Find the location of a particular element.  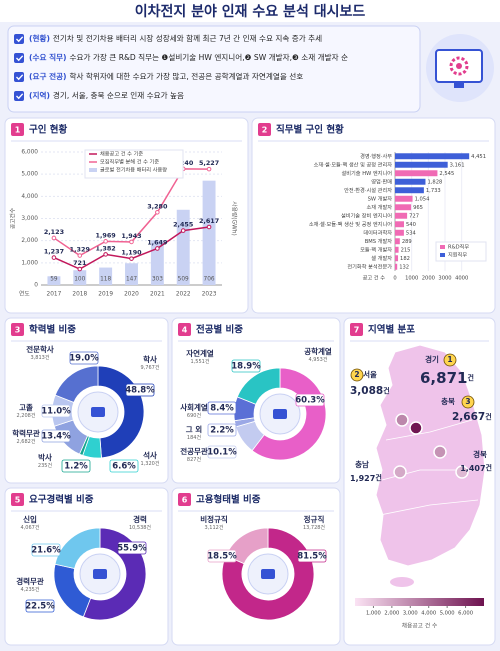

y-tick-label: 데이터과학자 is located at coordinates (377, 232).